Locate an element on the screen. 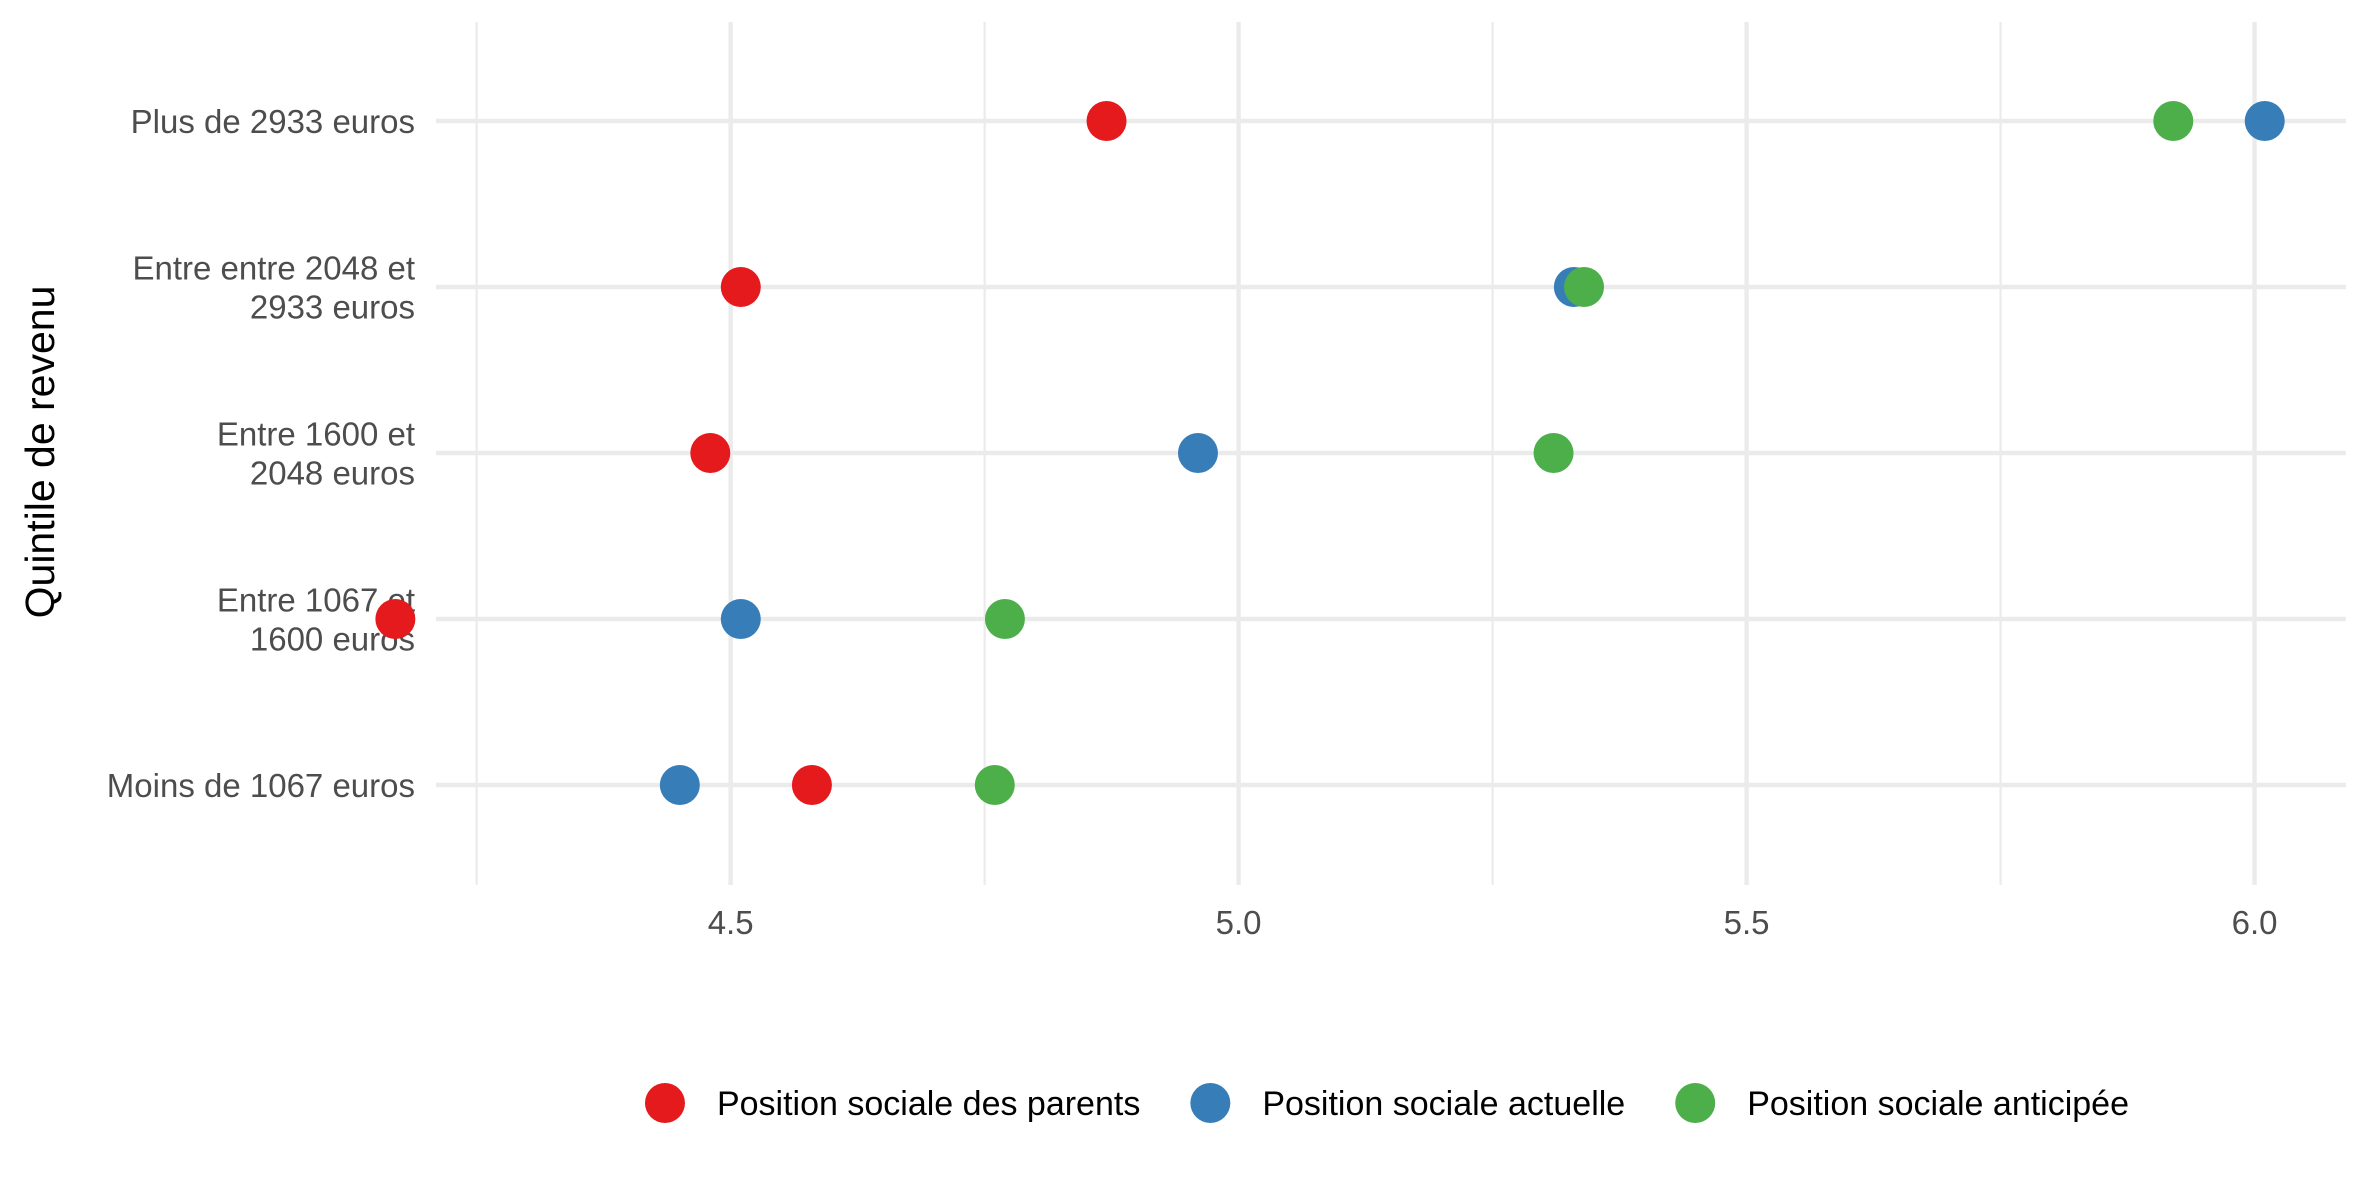 The image size is (2362, 1181). x-axis-tick-labels: 4.5 5.0 5.5 6.0 is located at coordinates (1493, 922).